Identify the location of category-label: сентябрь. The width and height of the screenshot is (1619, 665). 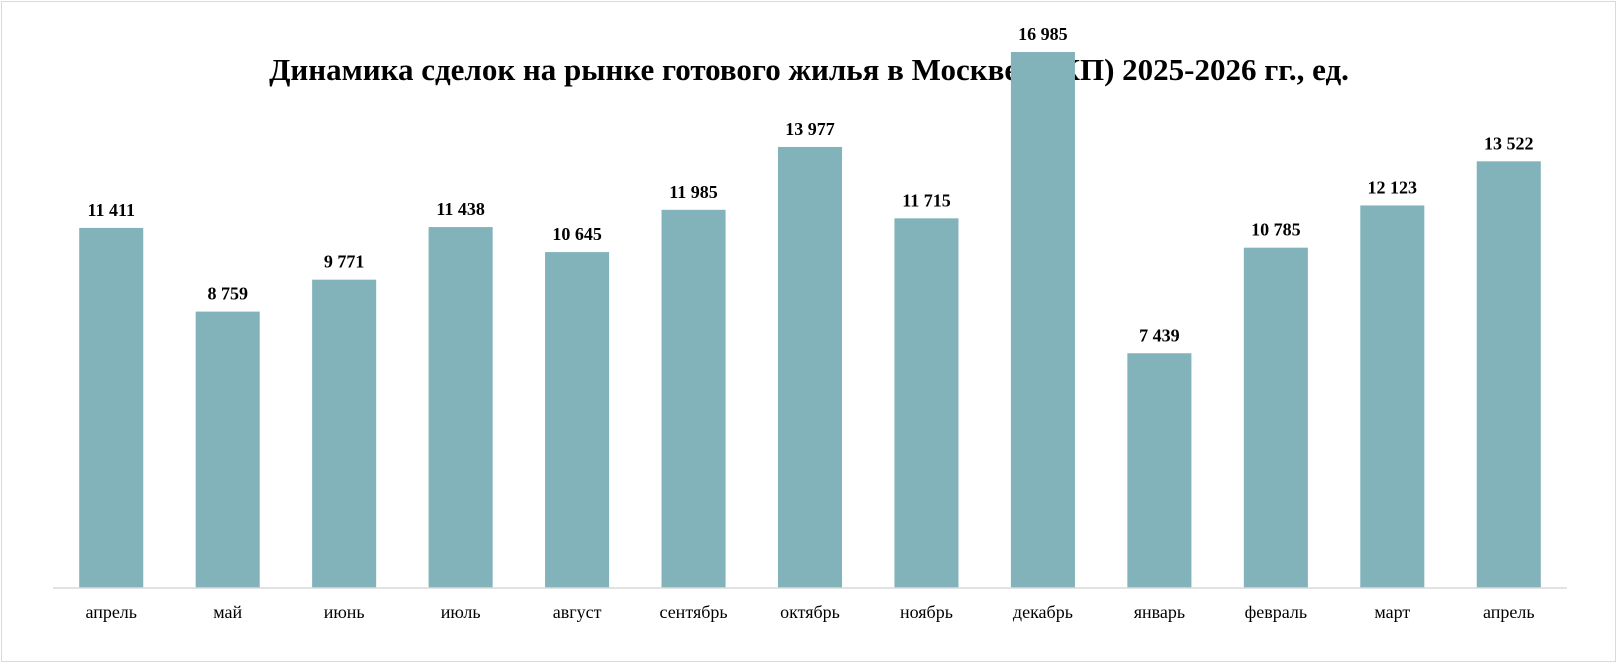
(693, 612).